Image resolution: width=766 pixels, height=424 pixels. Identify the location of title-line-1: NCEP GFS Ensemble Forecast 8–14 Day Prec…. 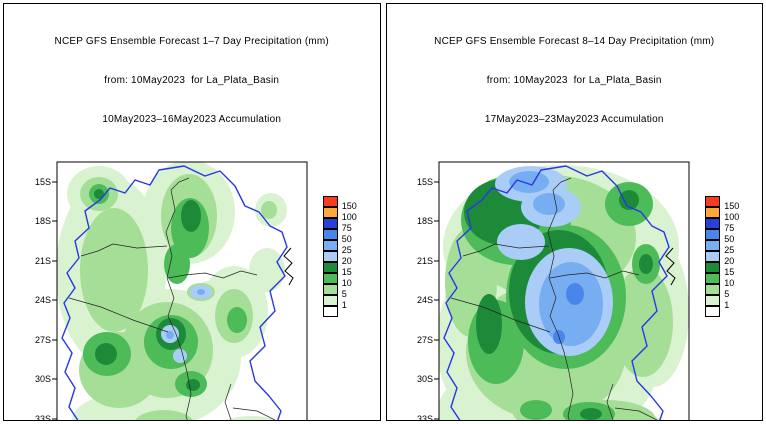
(574, 41).